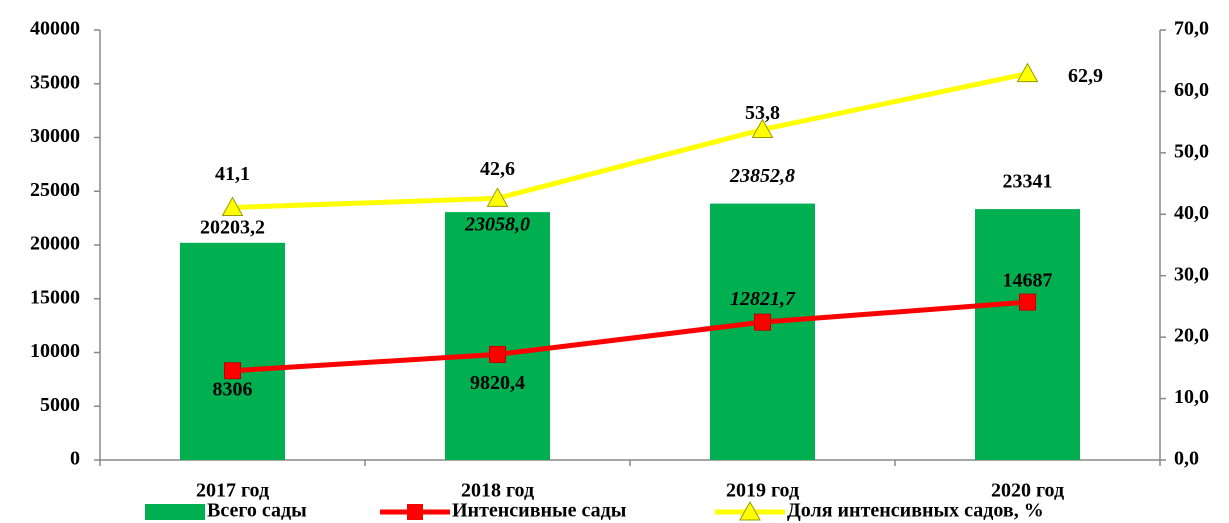  What do you see at coordinates (497, 225) in the screenshot?
I see `data-label: 23058,0` at bounding box center [497, 225].